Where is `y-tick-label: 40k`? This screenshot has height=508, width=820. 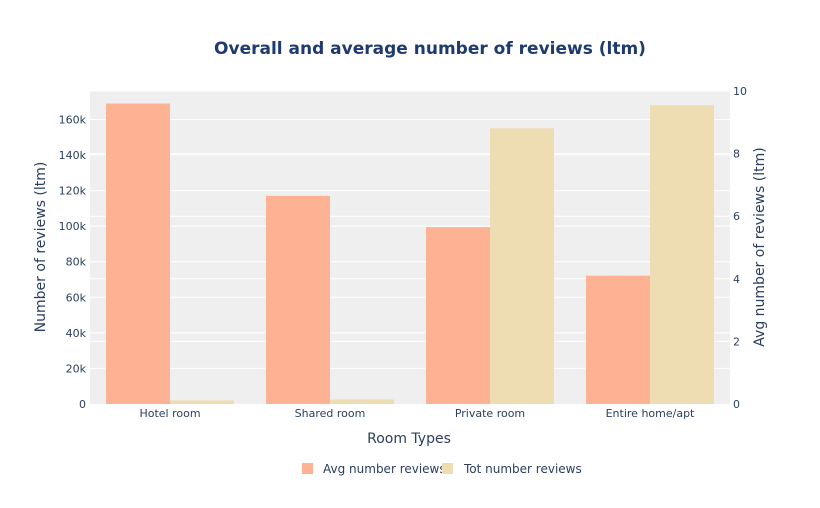 y-tick-label: 40k is located at coordinates (76, 333).